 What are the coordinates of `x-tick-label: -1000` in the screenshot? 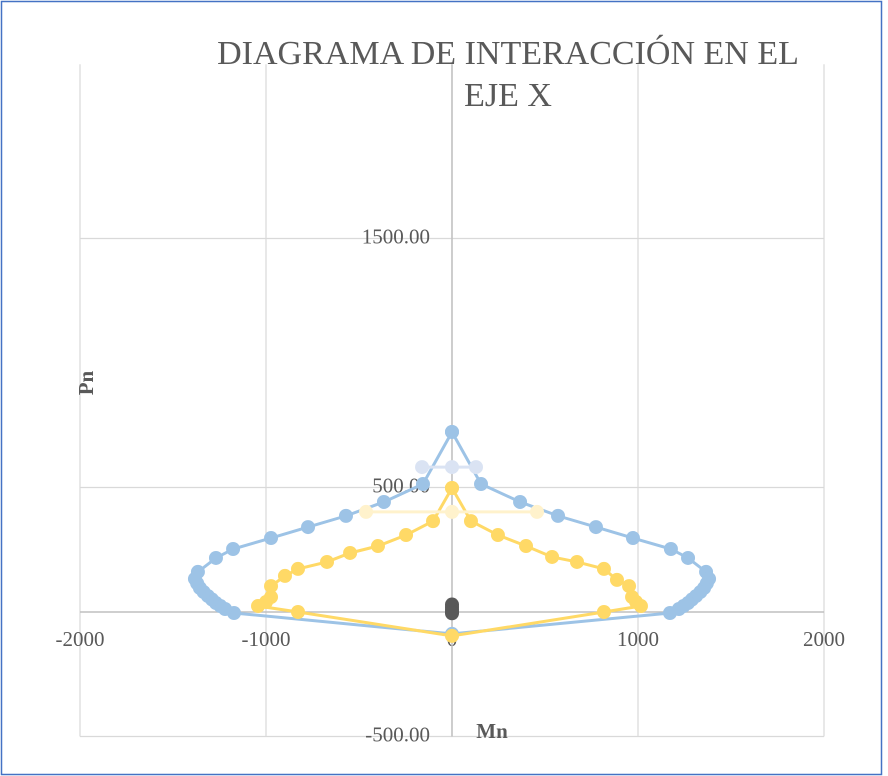 It's located at (266, 639).